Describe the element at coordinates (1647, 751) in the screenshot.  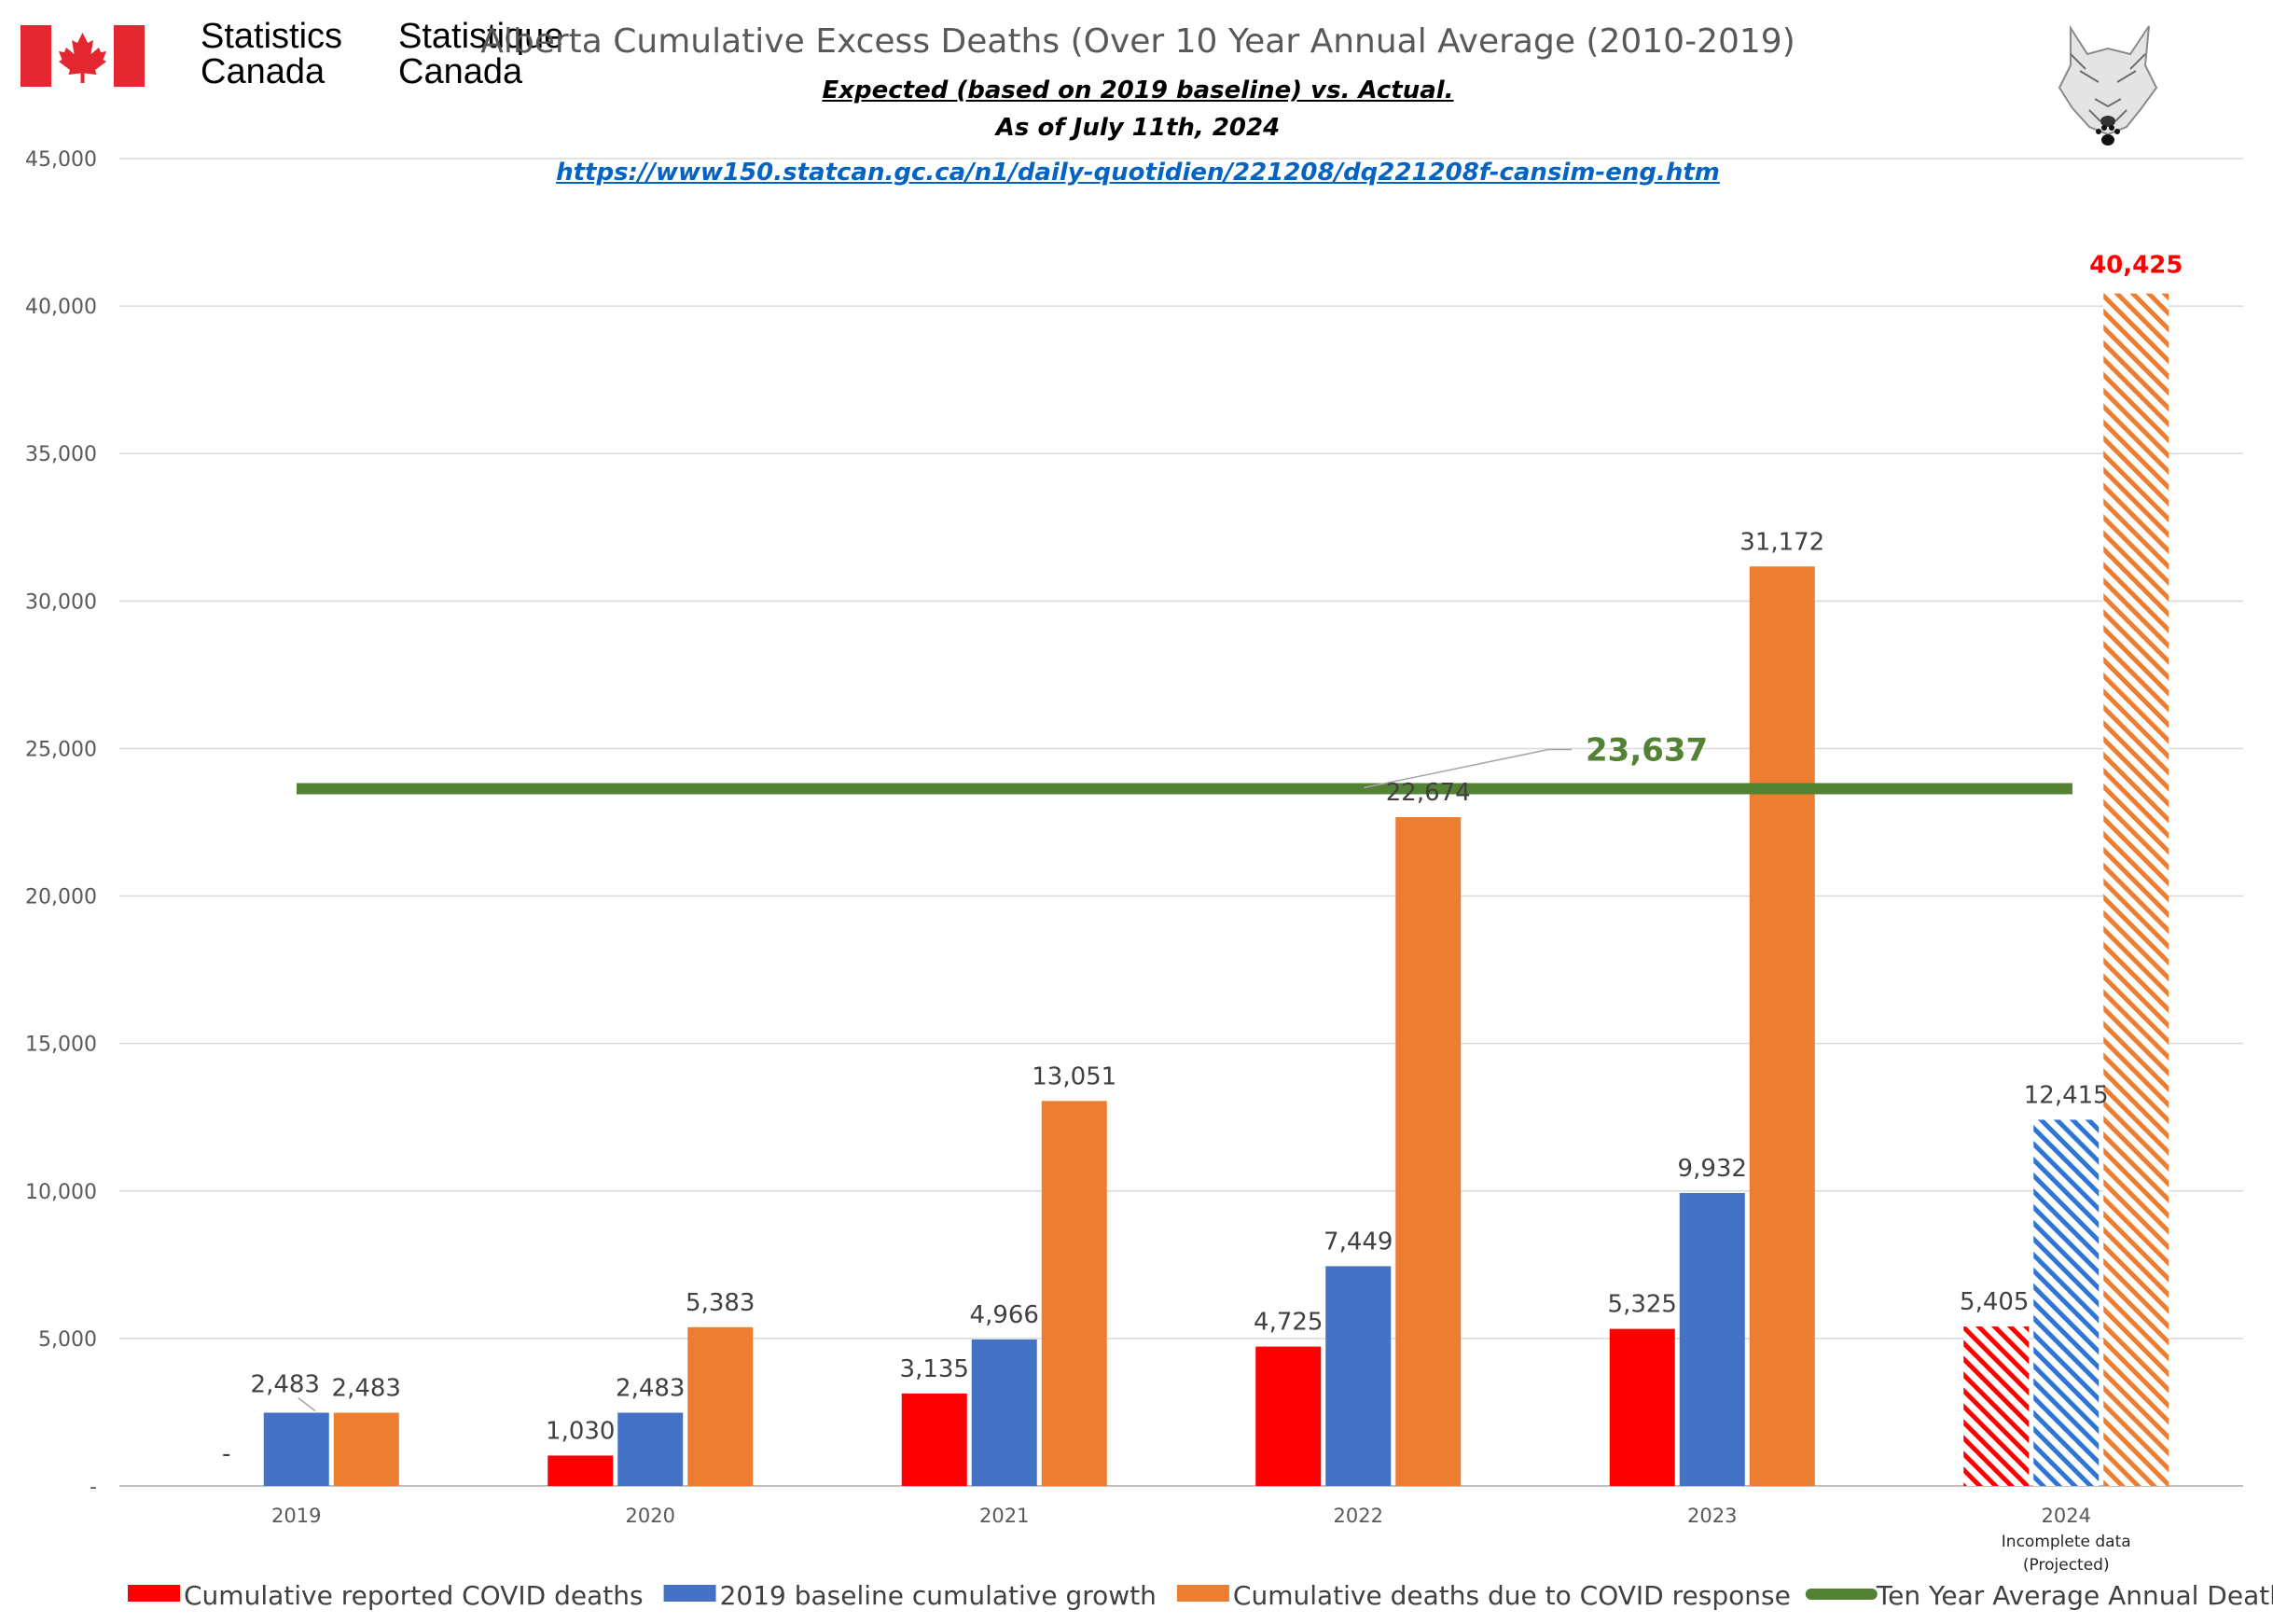
I see `reference-line-label: 23,637` at that location.